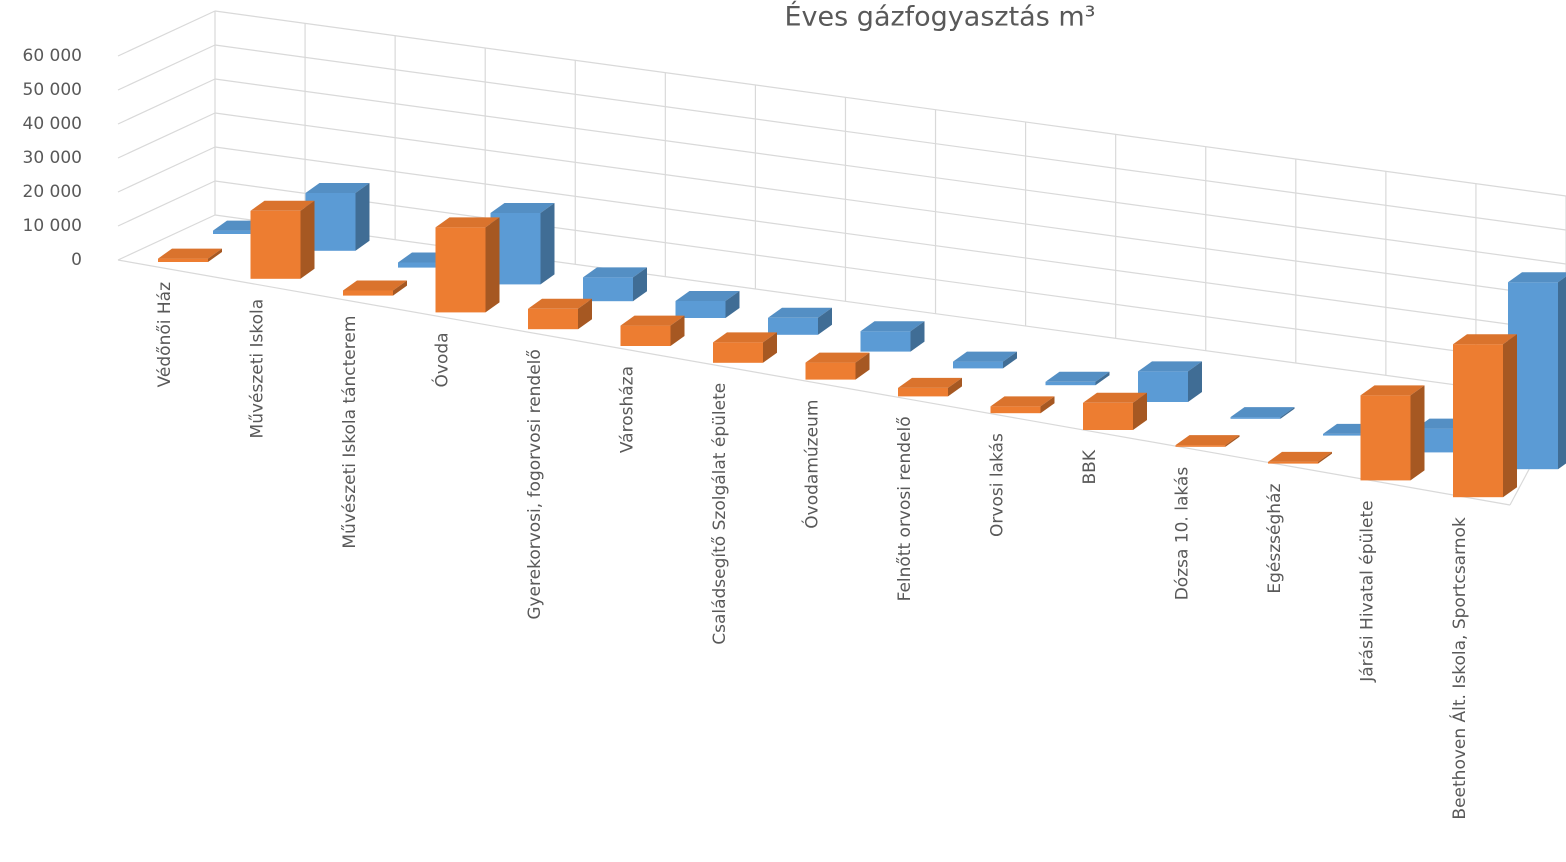 The width and height of the screenshot is (1566, 862). Describe the element at coordinates (812, 464) in the screenshot. I see `x-tick-label: Óvodamúzeum` at that location.